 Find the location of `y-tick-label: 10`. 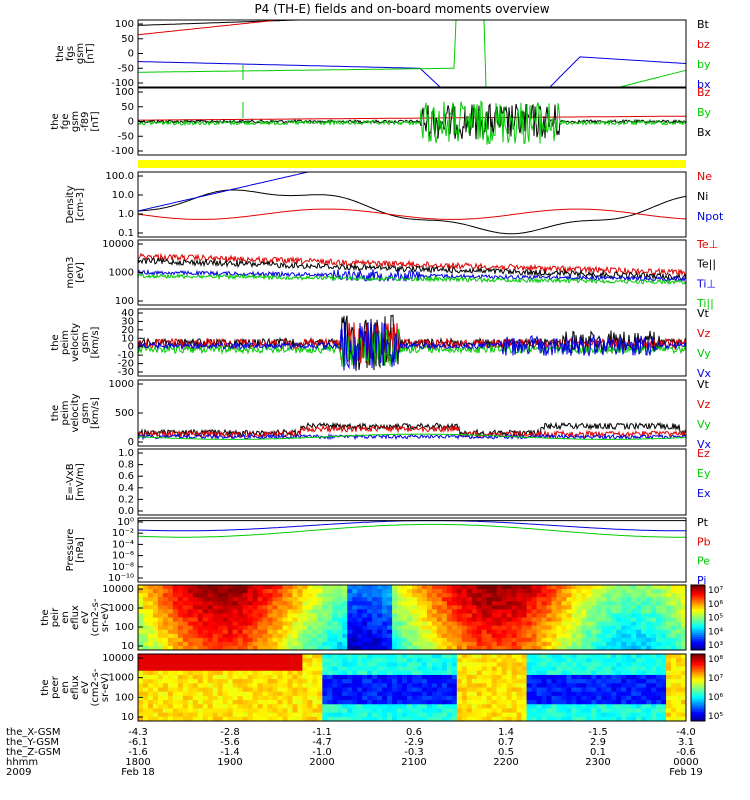

y-tick-label: 10 is located at coordinates (127, 717).